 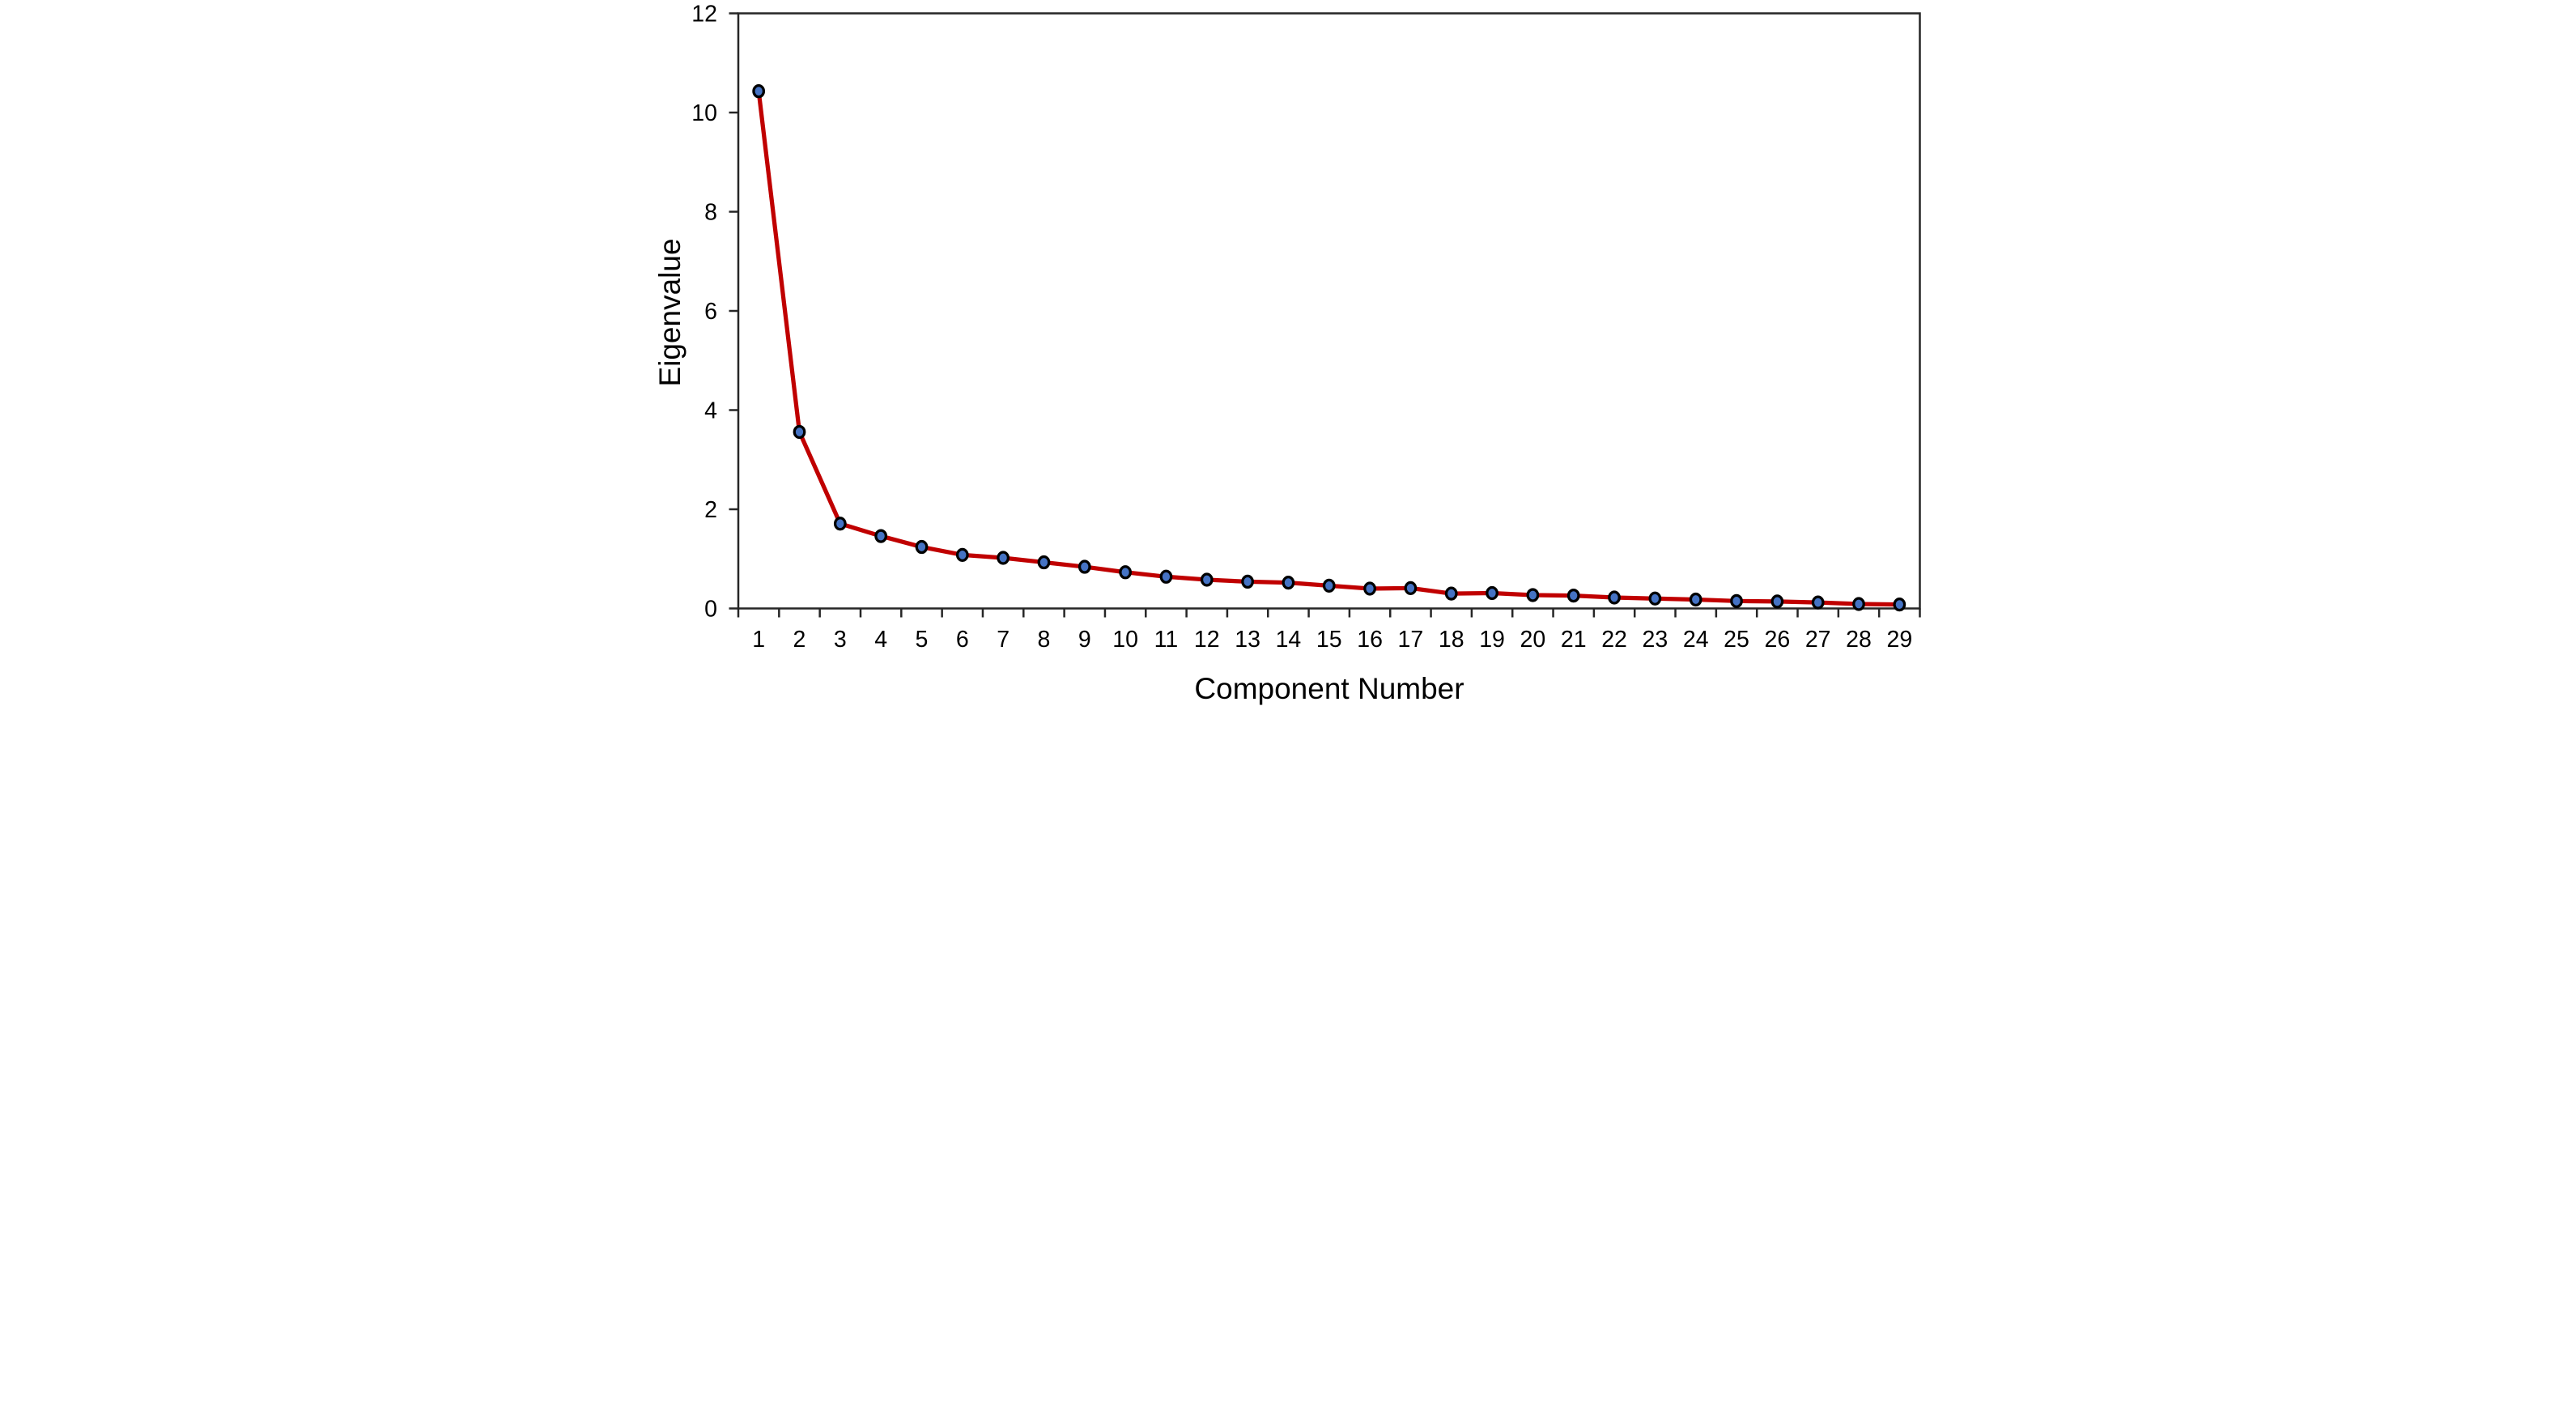 What do you see at coordinates (704, 113) in the screenshot?
I see `y-tick-label: 10` at bounding box center [704, 113].